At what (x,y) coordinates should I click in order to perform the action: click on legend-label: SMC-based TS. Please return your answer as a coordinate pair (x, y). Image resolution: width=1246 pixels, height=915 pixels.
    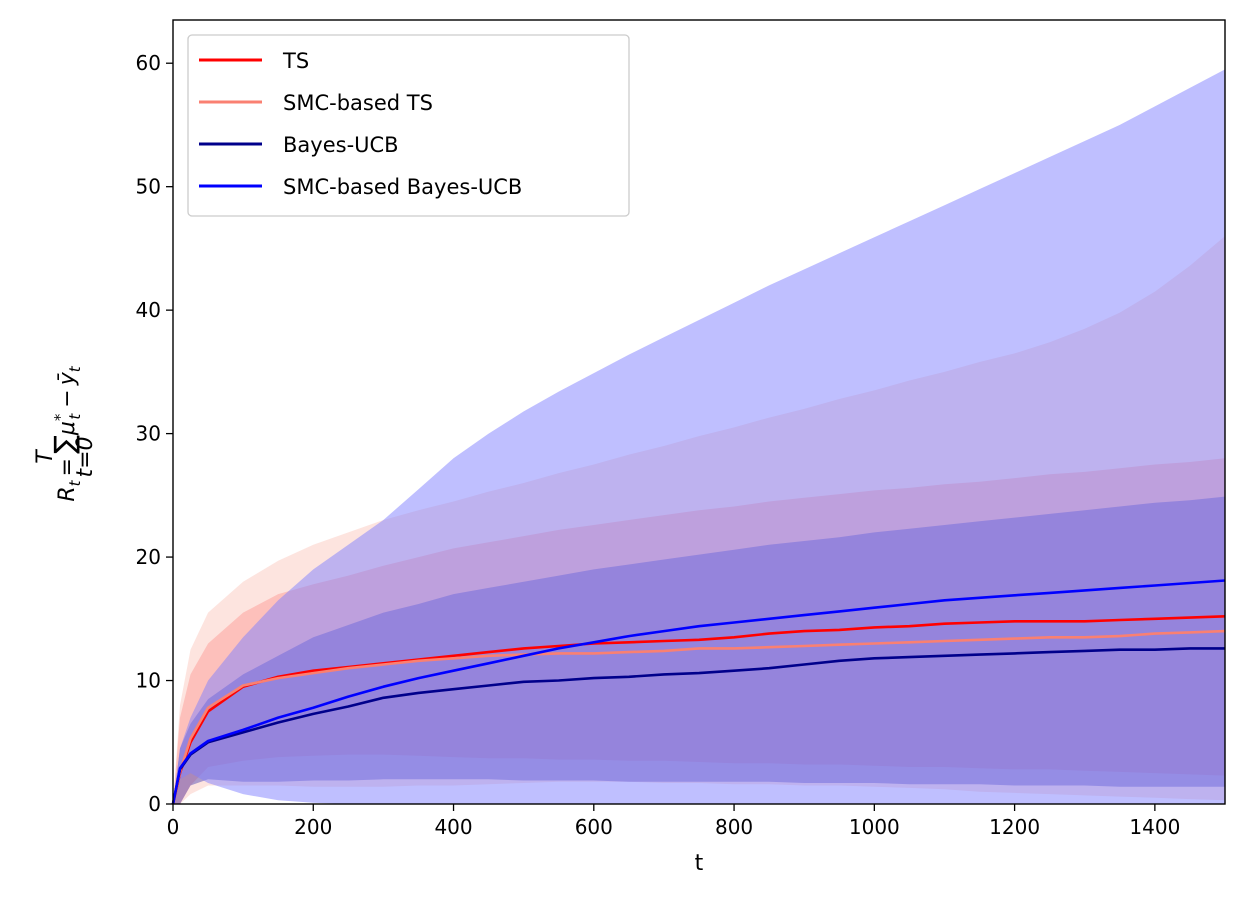
    Looking at the image, I should click on (358, 103).